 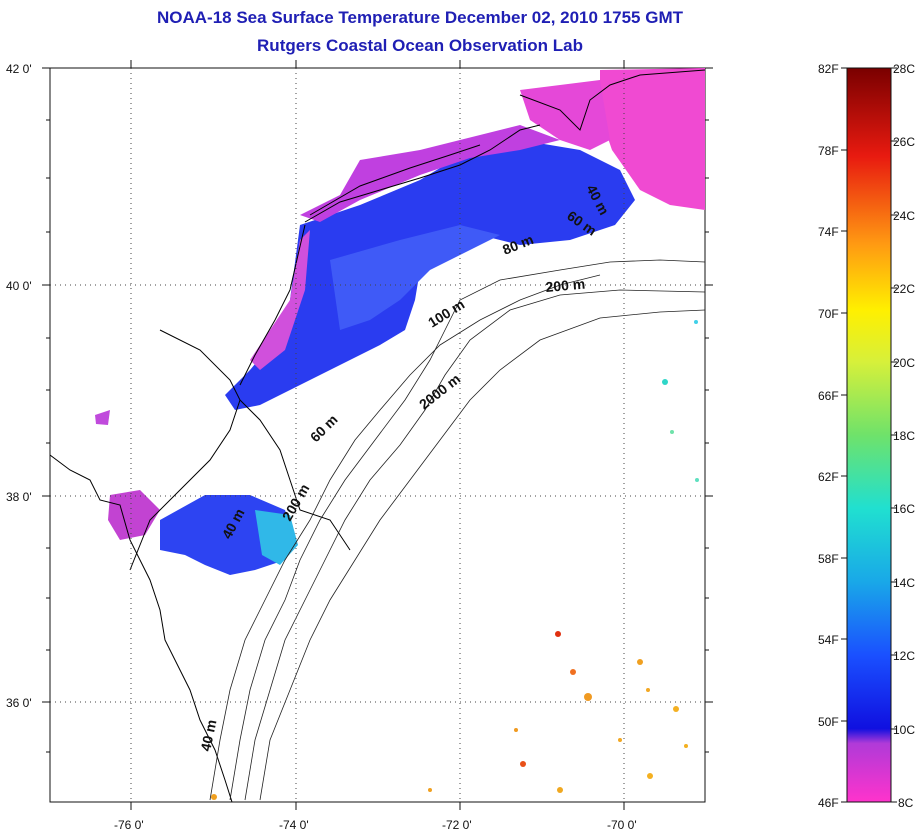 What do you see at coordinates (828, 151) in the screenshot?
I see `colorbar-f-label: 78F` at bounding box center [828, 151].